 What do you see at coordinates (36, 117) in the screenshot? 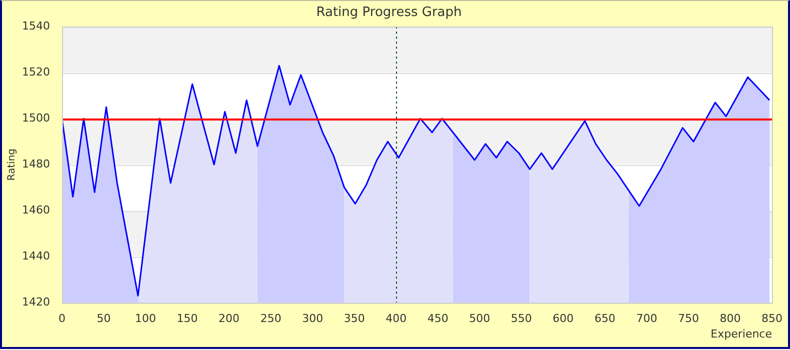
I see `y-tick-label: 1500` at bounding box center [36, 117].